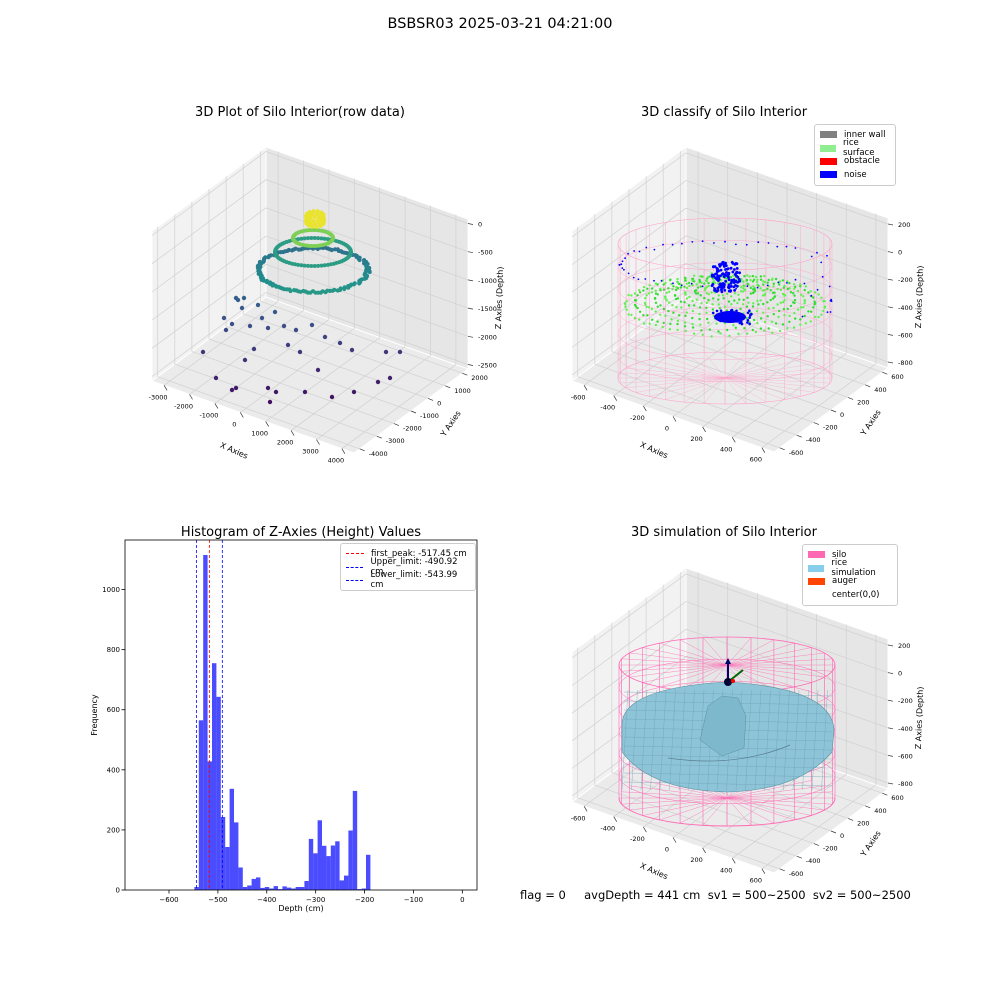 The width and height of the screenshot is (1000, 1000). Describe the element at coordinates (863, 402) in the screenshot. I see `y-tick-label: 200` at that location.